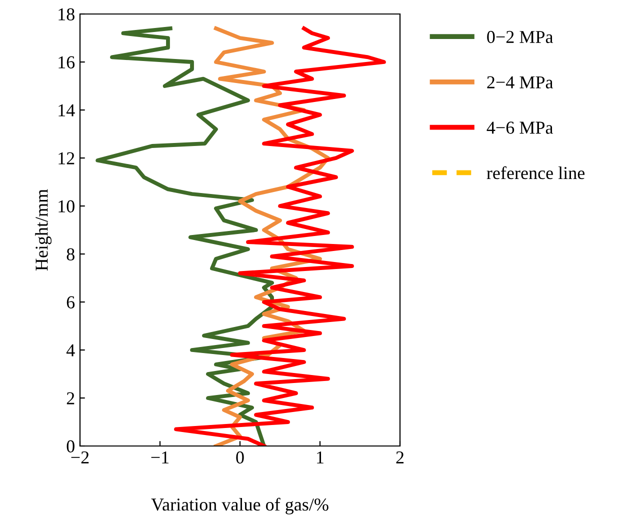  What do you see at coordinates (239, 506) in the screenshot?
I see `x-axis-title: Variation value of gas/%` at bounding box center [239, 506].